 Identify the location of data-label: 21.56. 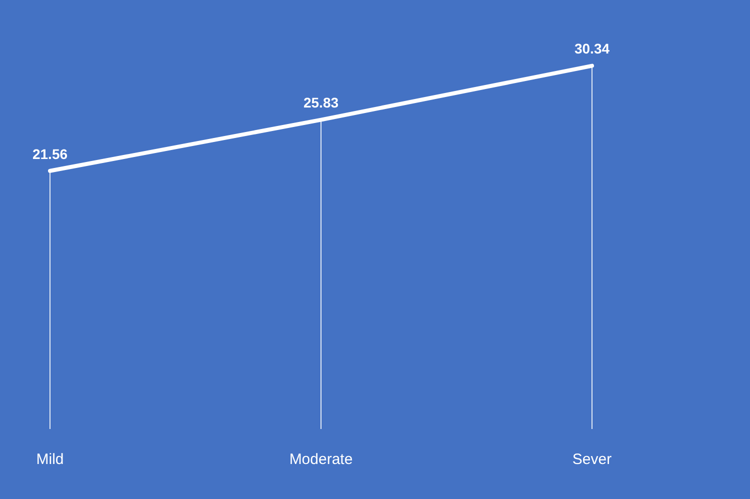
(50, 154).